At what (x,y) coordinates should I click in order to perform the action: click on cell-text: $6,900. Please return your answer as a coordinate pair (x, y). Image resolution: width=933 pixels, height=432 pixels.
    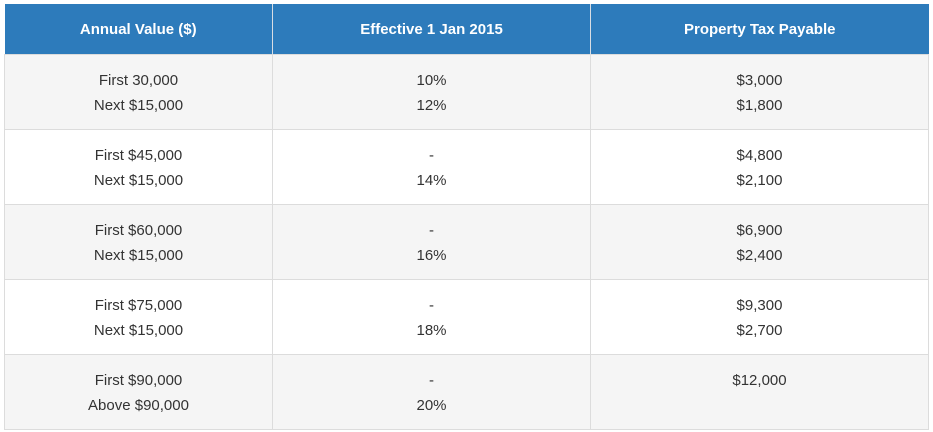
    Looking at the image, I should click on (759, 230).